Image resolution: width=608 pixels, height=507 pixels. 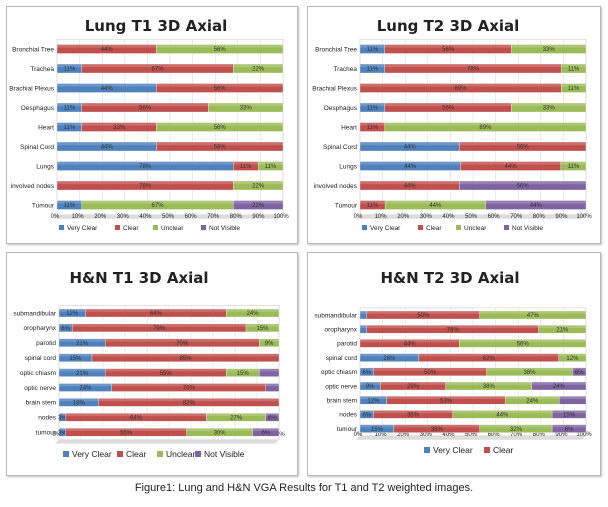 What do you see at coordinates (584, 217) in the screenshot?
I see `x-tick-label: 100%` at bounding box center [584, 217].